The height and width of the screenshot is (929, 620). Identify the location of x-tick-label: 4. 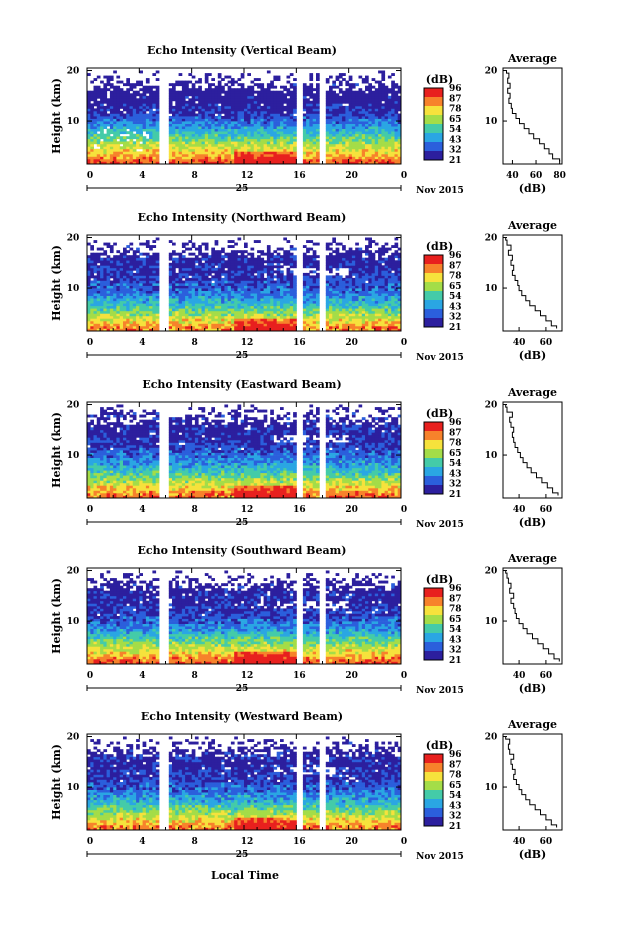
(142, 176).